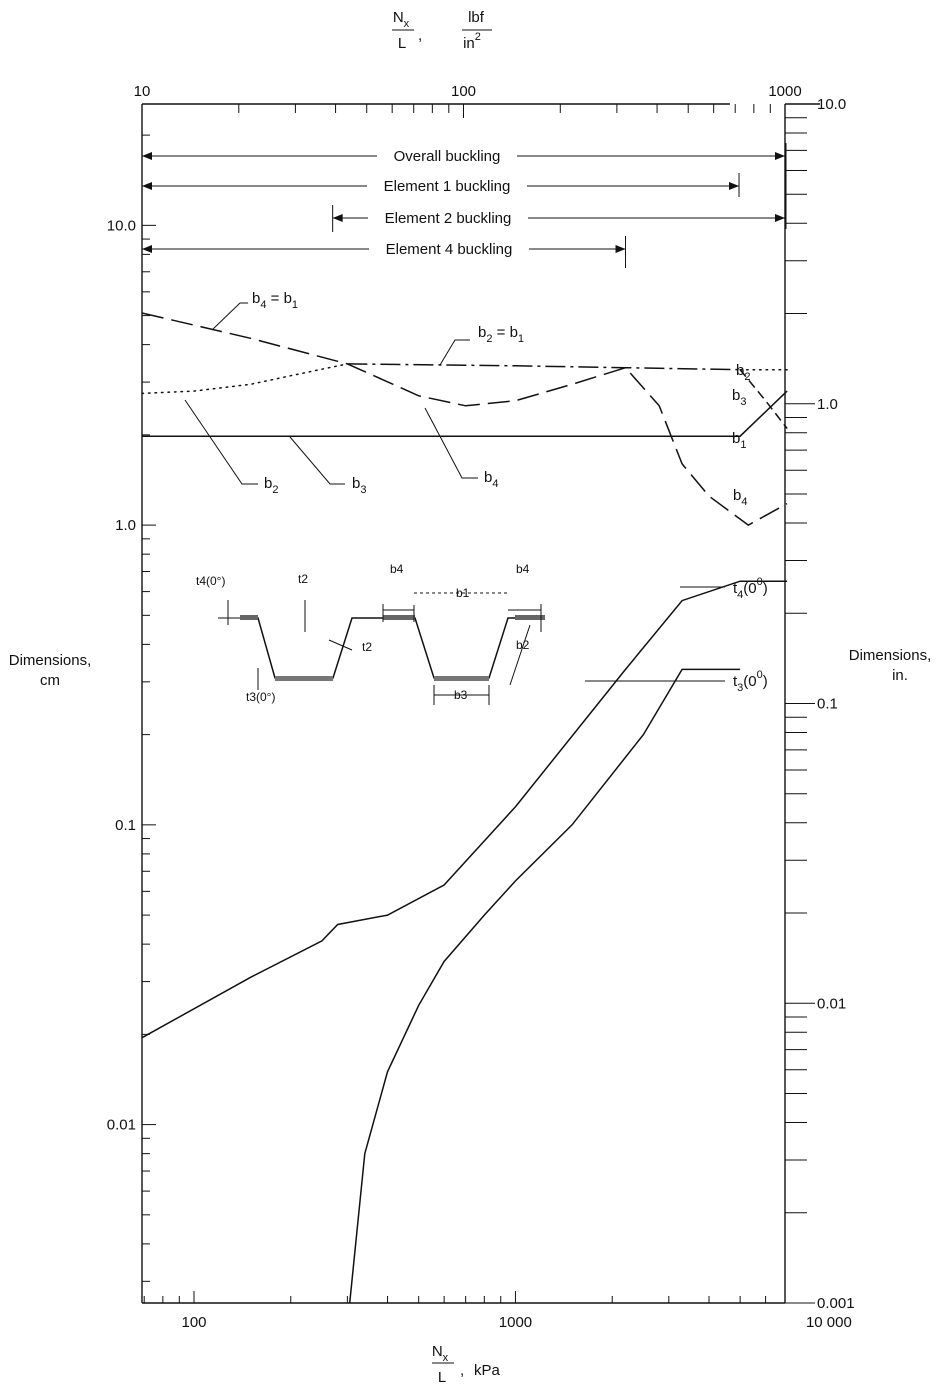 The height and width of the screenshot is (1389, 948). I want to click on left-tick-label: 10.0, so click(121, 225).